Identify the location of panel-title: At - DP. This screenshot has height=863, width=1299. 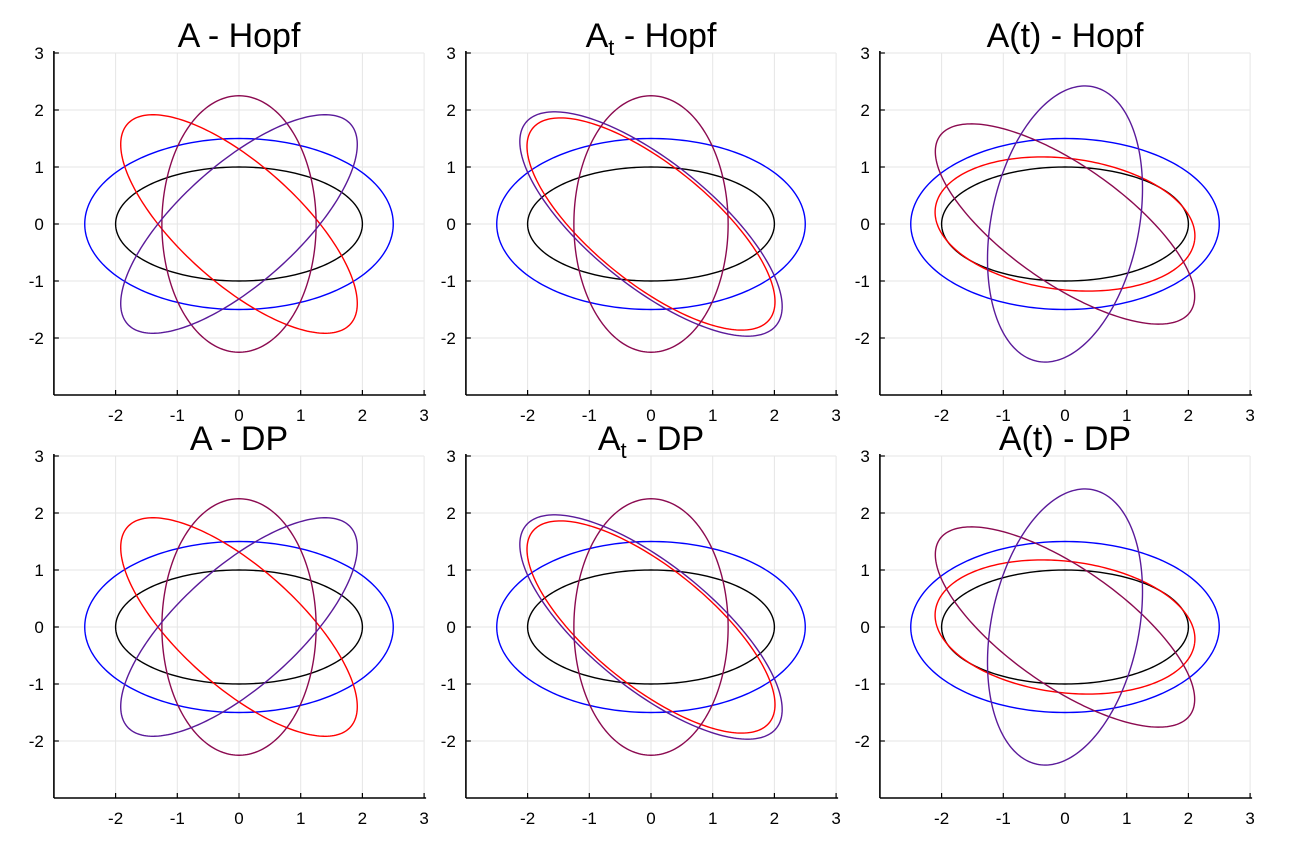
(651, 441).